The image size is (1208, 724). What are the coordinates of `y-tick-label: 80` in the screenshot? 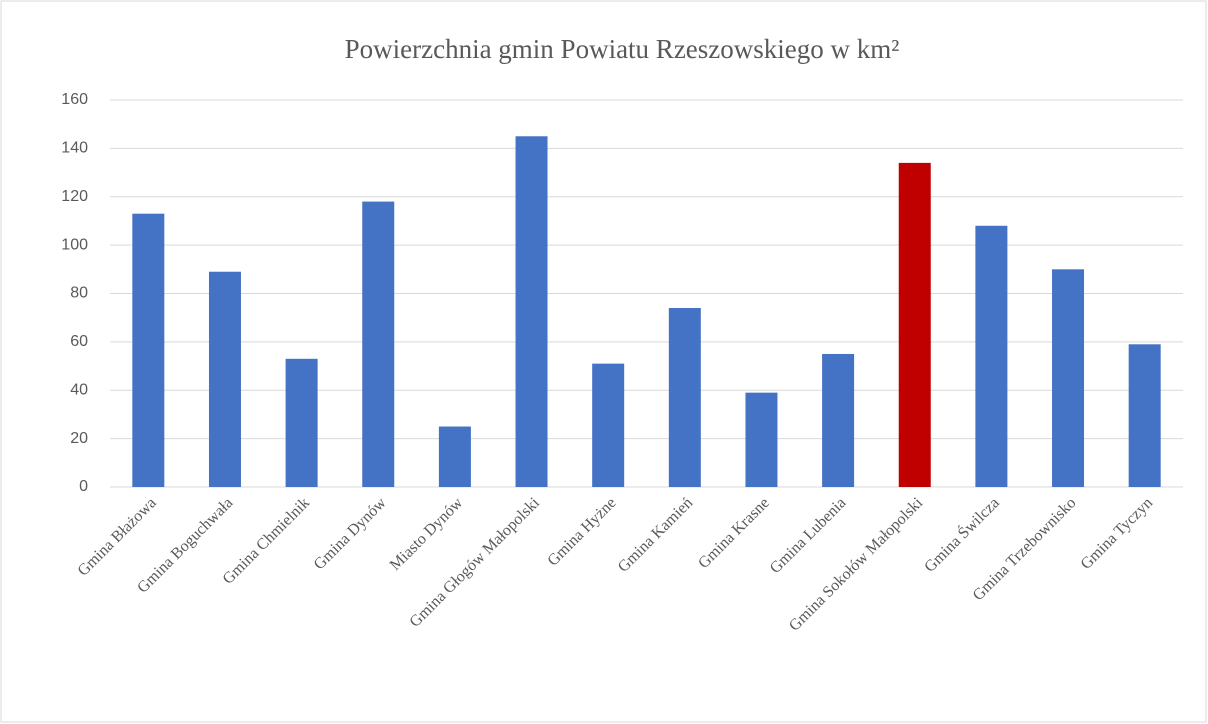 It's located at (79, 293).